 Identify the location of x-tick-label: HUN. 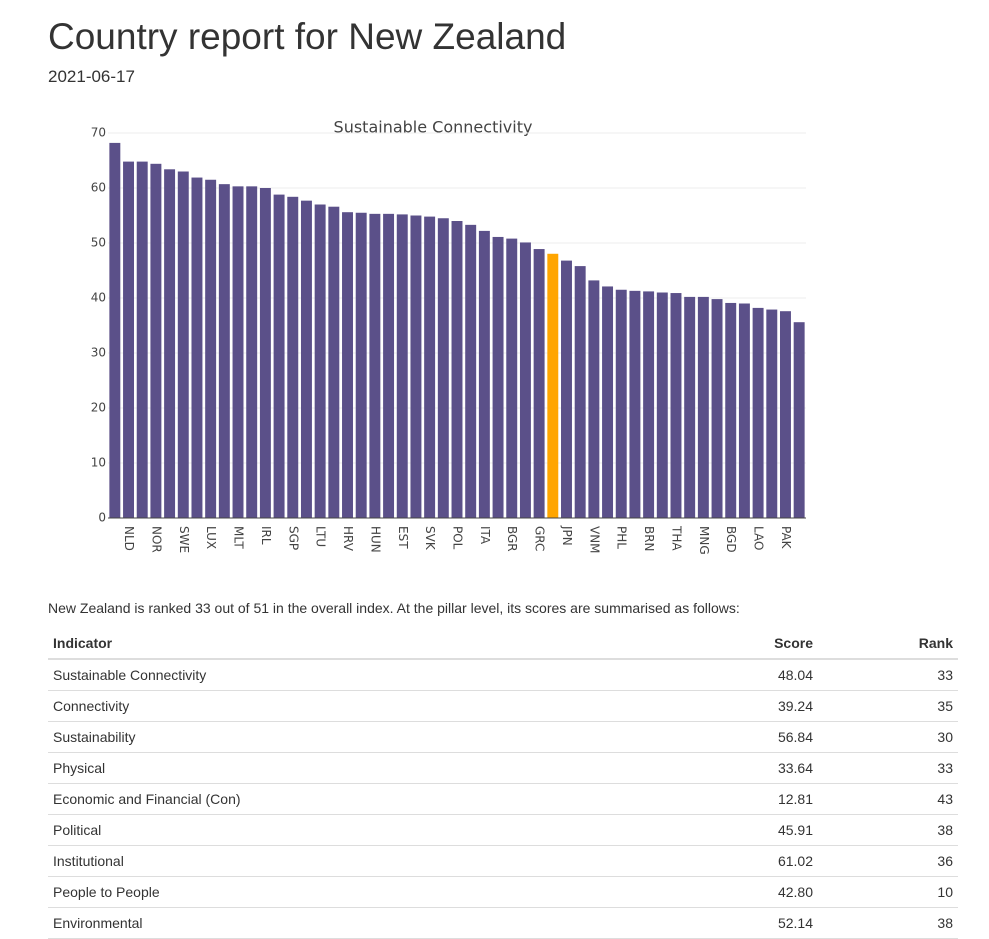
(375, 539).